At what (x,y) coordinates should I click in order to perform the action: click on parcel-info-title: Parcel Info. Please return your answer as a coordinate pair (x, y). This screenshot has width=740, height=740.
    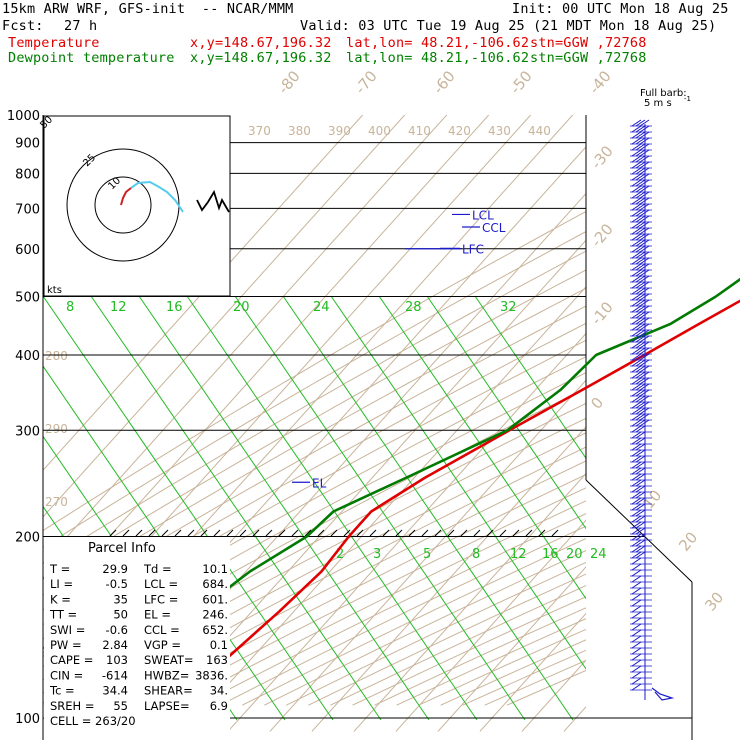
    Looking at the image, I should click on (122, 548).